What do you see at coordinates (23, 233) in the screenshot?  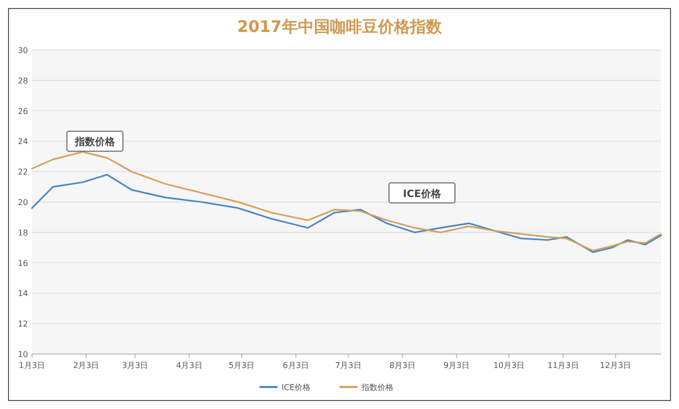 I see `y-tick-label: 18` at bounding box center [23, 233].